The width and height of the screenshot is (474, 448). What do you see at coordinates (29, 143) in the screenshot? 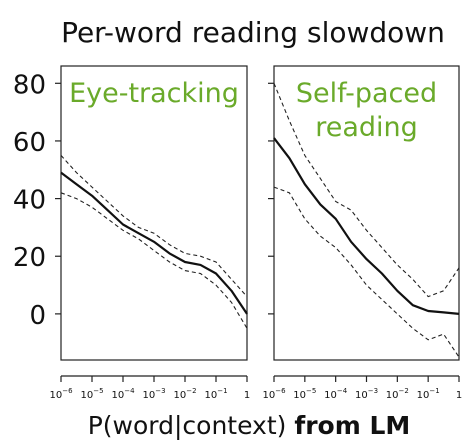
I see `y-tick-label: 60` at bounding box center [29, 143].